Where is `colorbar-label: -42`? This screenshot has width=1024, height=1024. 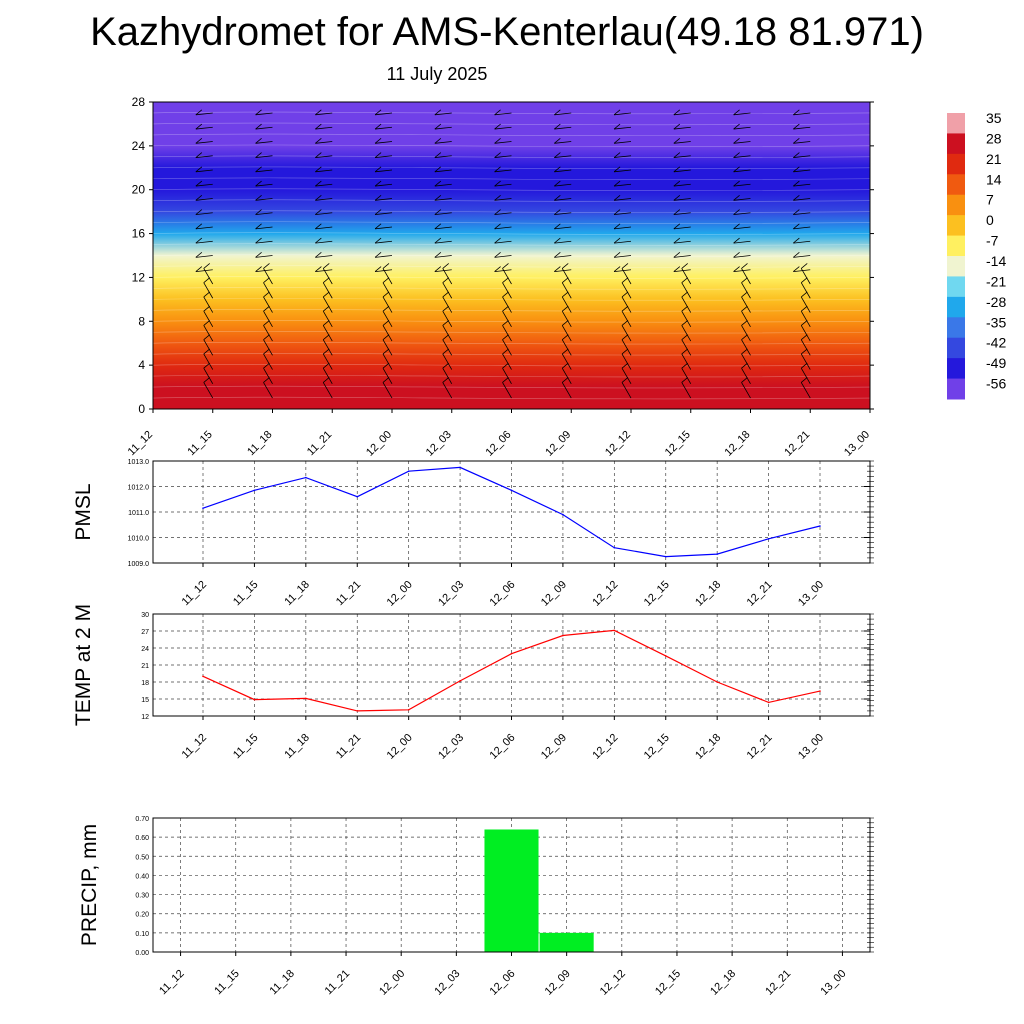
colorbar-label: -42 is located at coordinates (996, 343).